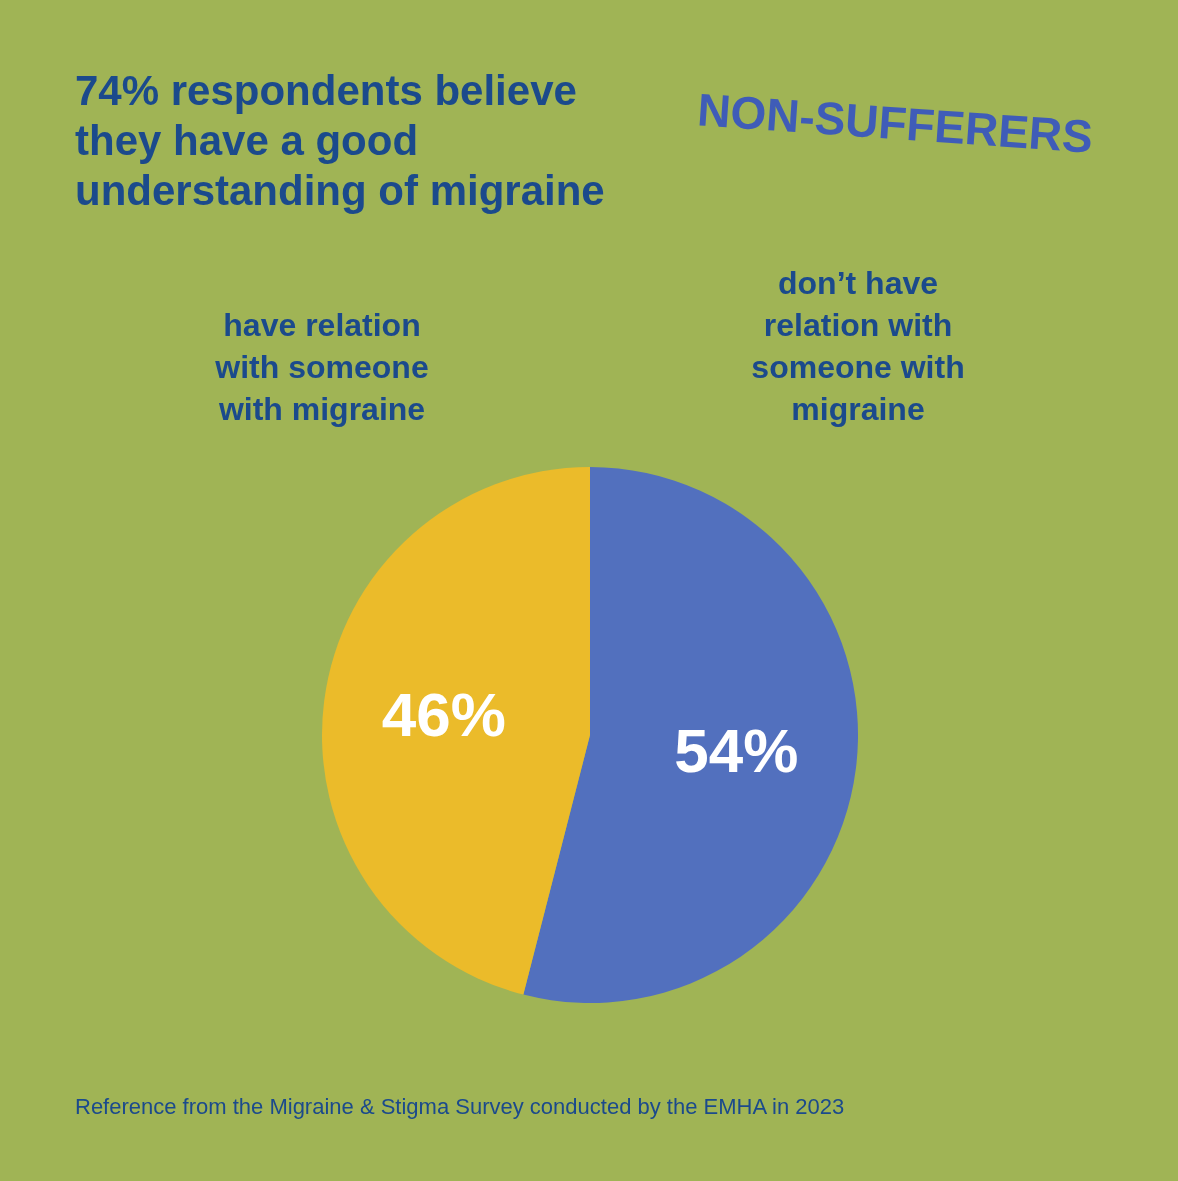 The width and height of the screenshot is (1178, 1181). I want to click on chart-title: 74% respondents believe they have a good understanding of migraine, so click(340, 140).